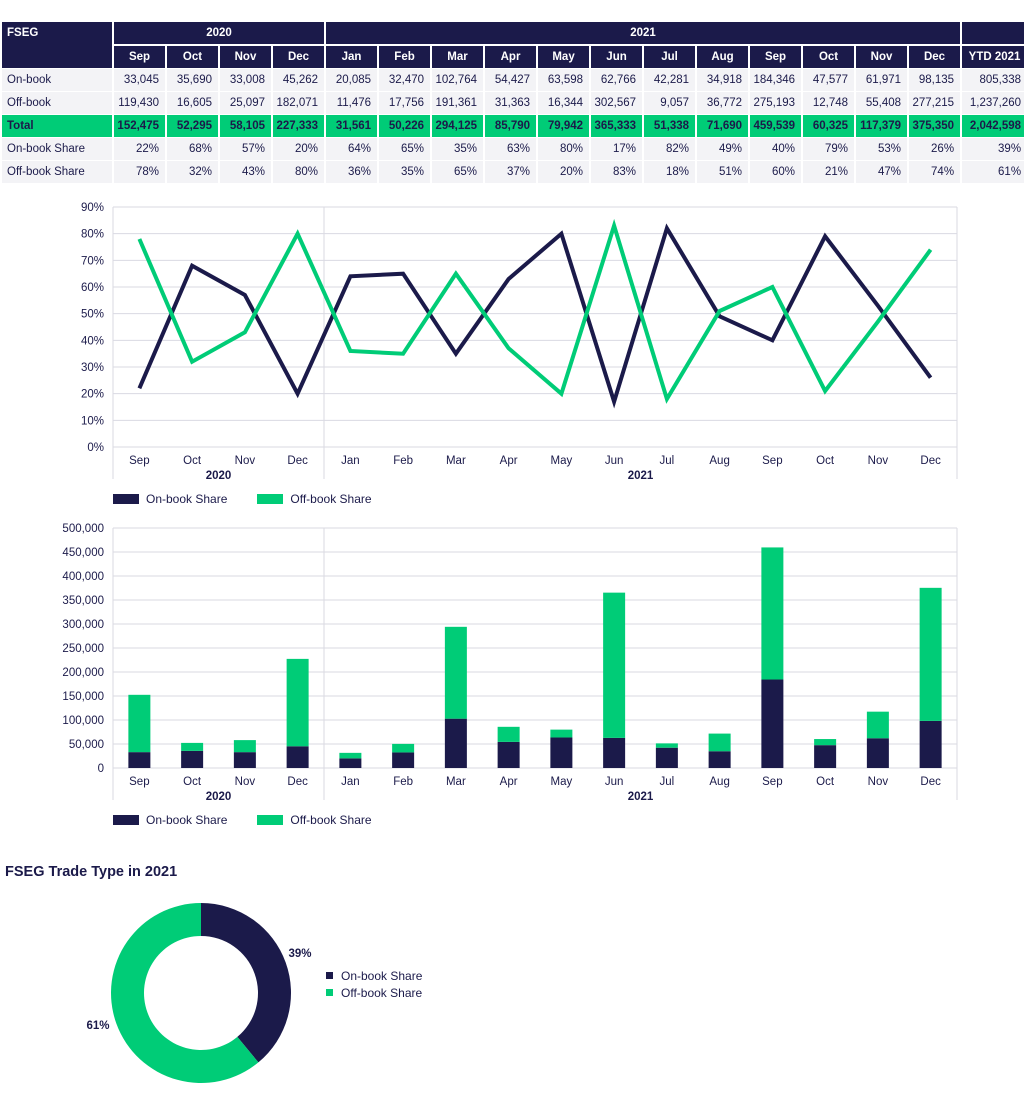 This screenshot has width=1024, height=1107. I want to click on table-cell: 21%, so click(829, 171).